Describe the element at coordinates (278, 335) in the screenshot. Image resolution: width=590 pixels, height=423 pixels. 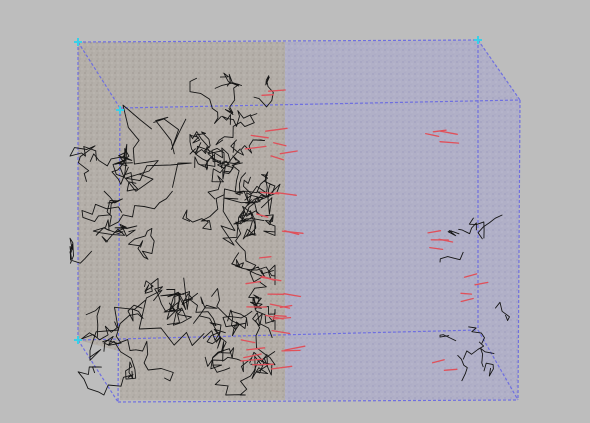
I see `box-edge-back-bottom` at that location.